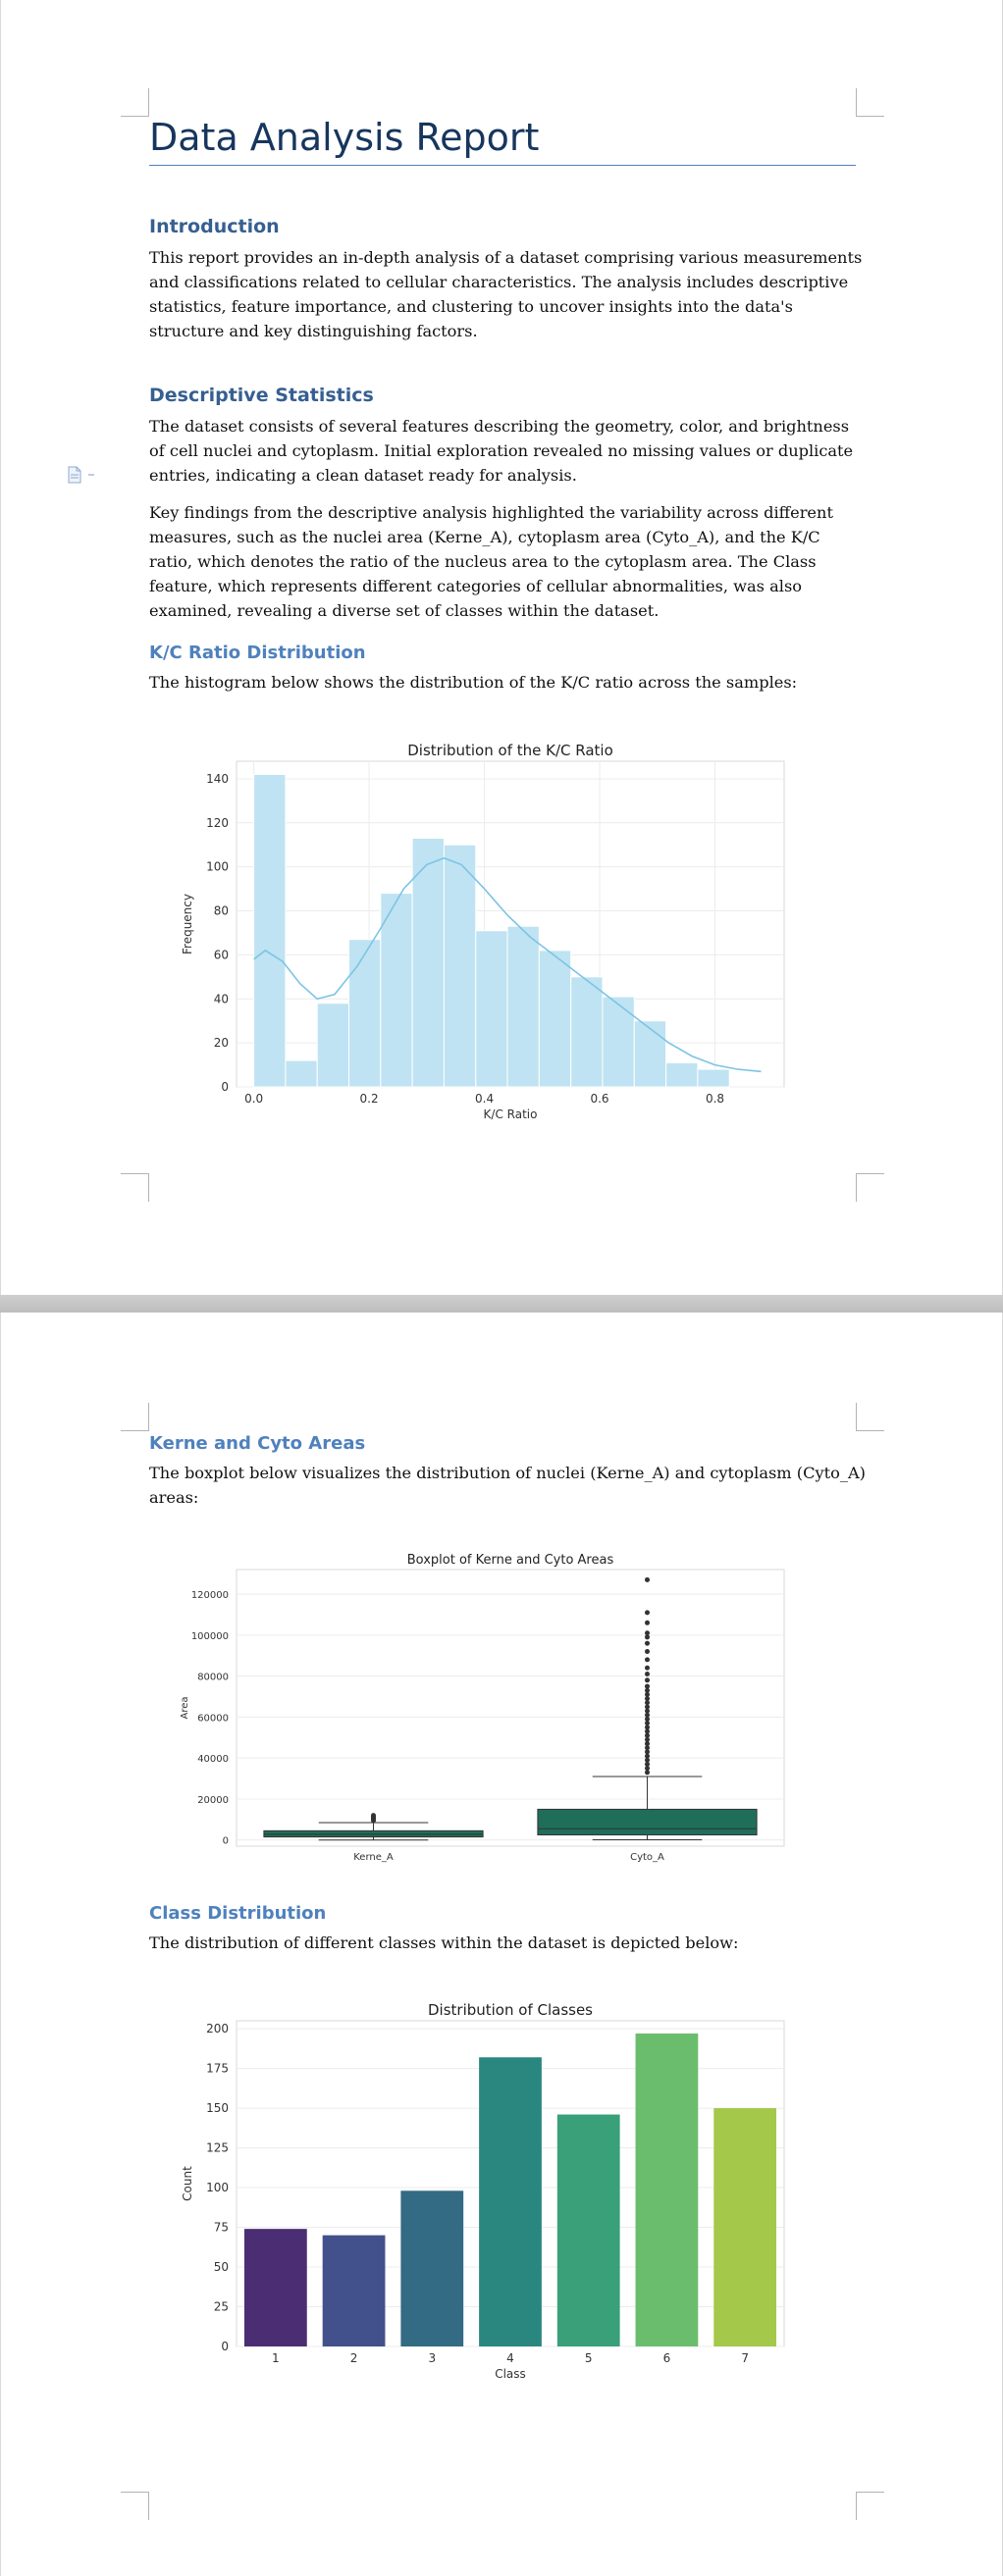  What do you see at coordinates (221, 2228) in the screenshot?
I see `y-tick-label: 75` at bounding box center [221, 2228].